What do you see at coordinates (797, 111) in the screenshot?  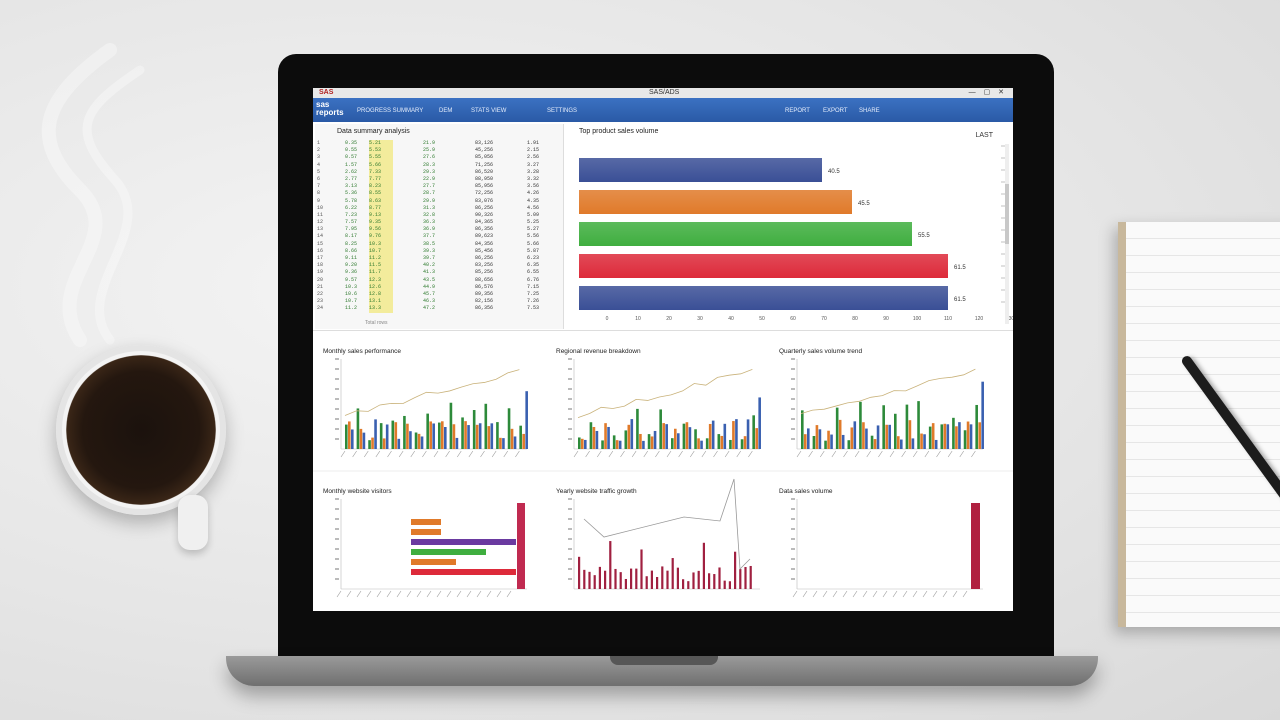 I see `ribbon-right-item-0: REPORT` at bounding box center [797, 111].